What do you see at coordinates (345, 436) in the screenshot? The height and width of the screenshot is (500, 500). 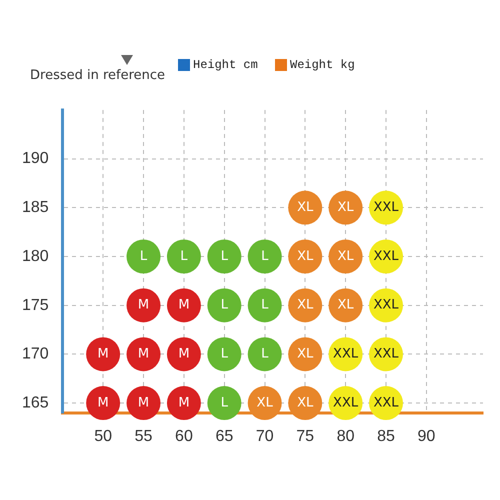 I see `x-tick-label: 80` at bounding box center [345, 436].